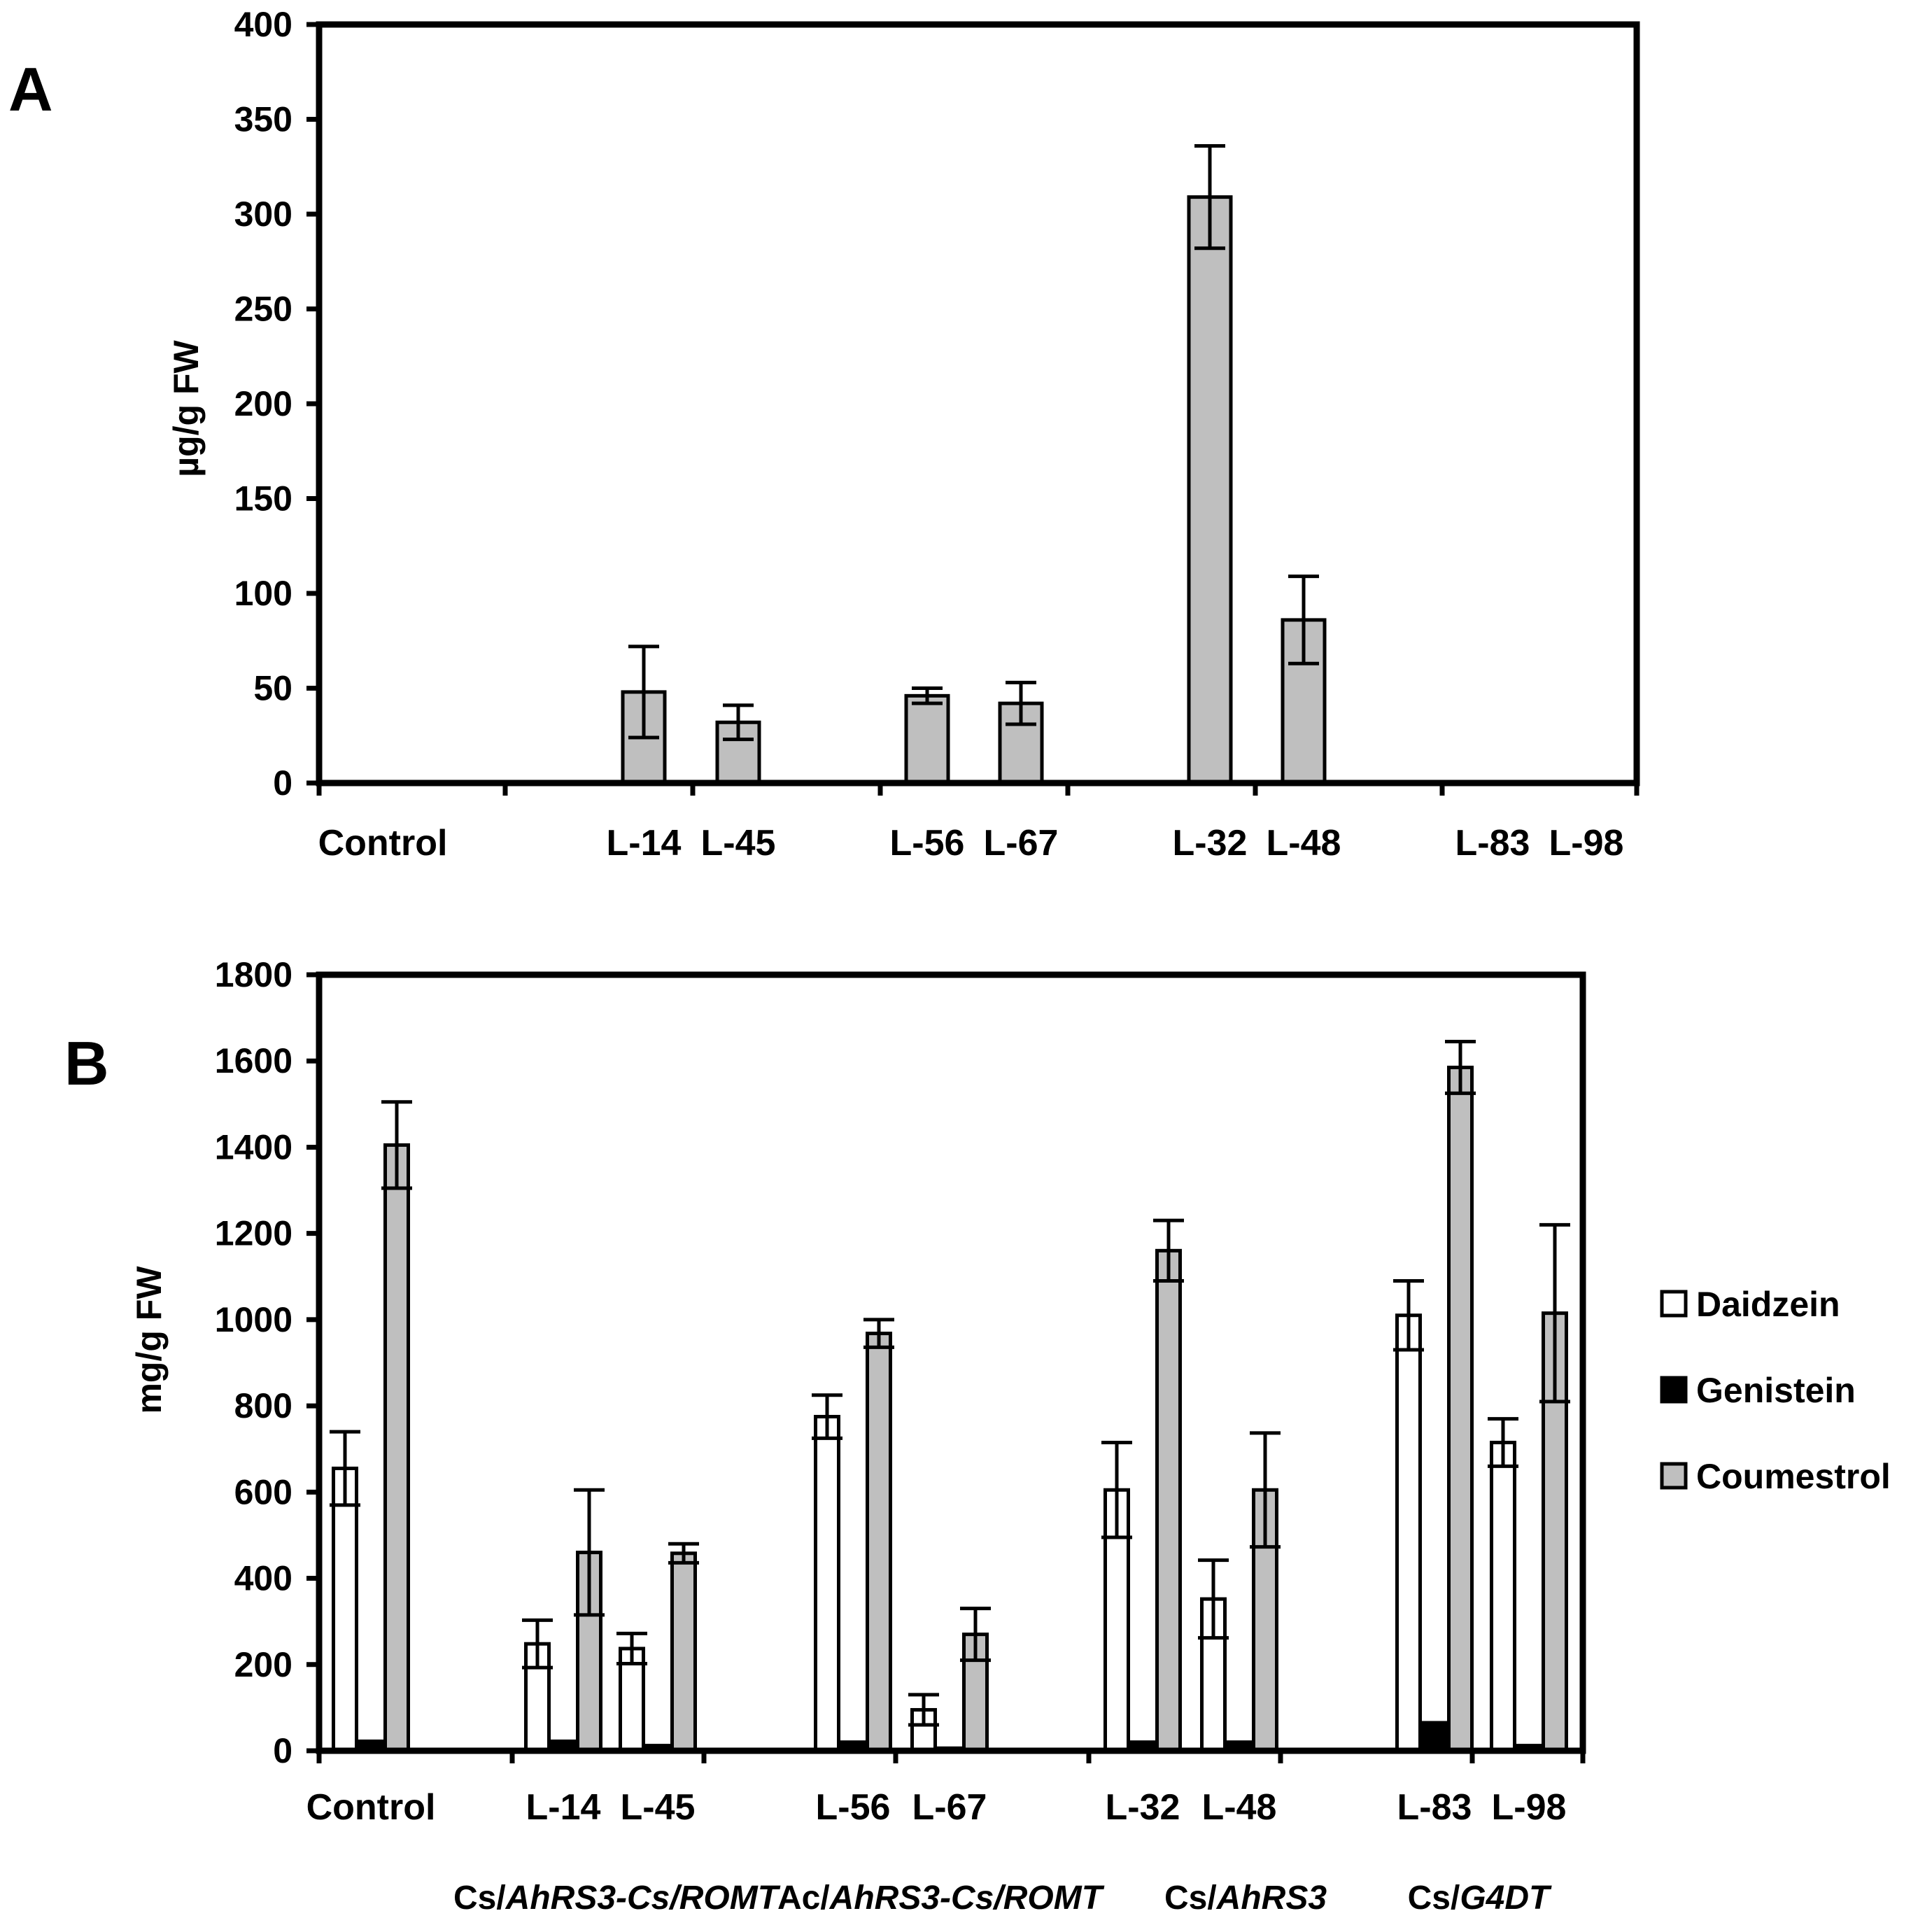  Describe the element at coordinates (1674, 1390) in the screenshot. I see `legend-swatch-genistein` at that location.